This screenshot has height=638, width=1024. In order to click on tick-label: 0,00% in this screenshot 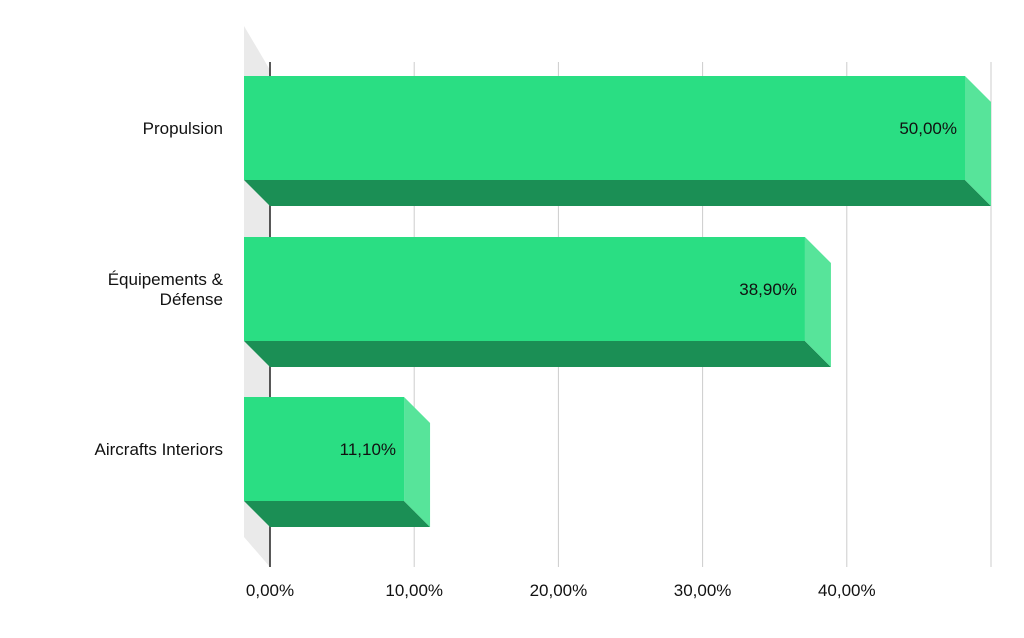, I will do `click(270, 590)`.